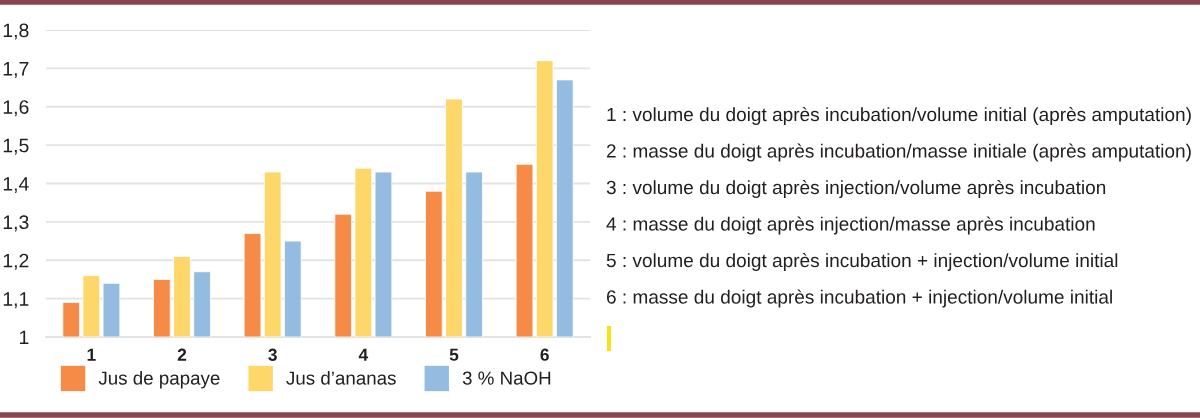 The image size is (1200, 418). I want to click on y-tick-label: 1,6, so click(16, 108).